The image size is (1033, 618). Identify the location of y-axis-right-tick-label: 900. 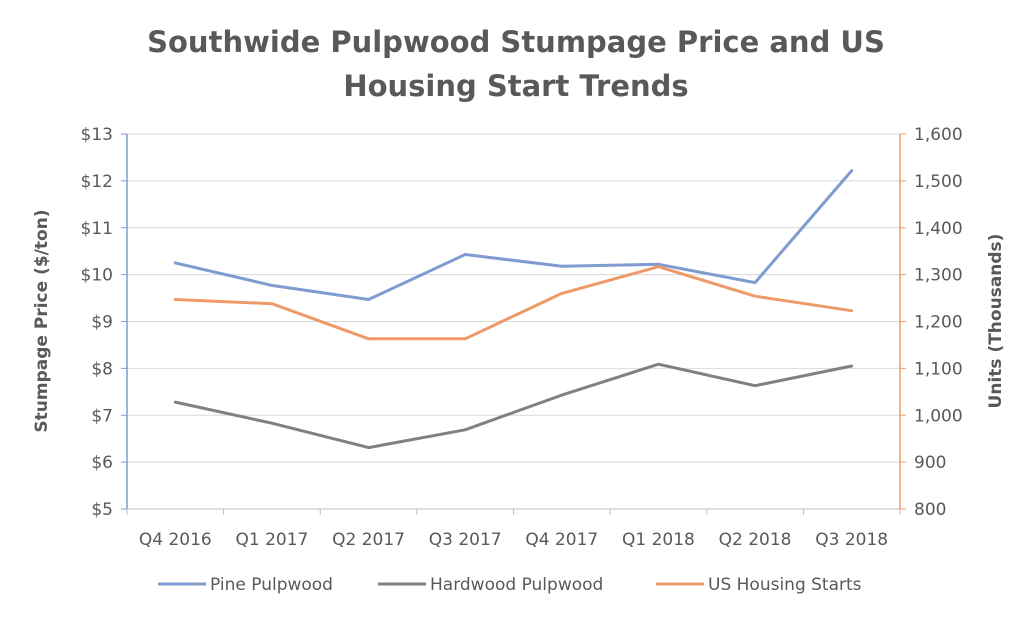
(930, 463).